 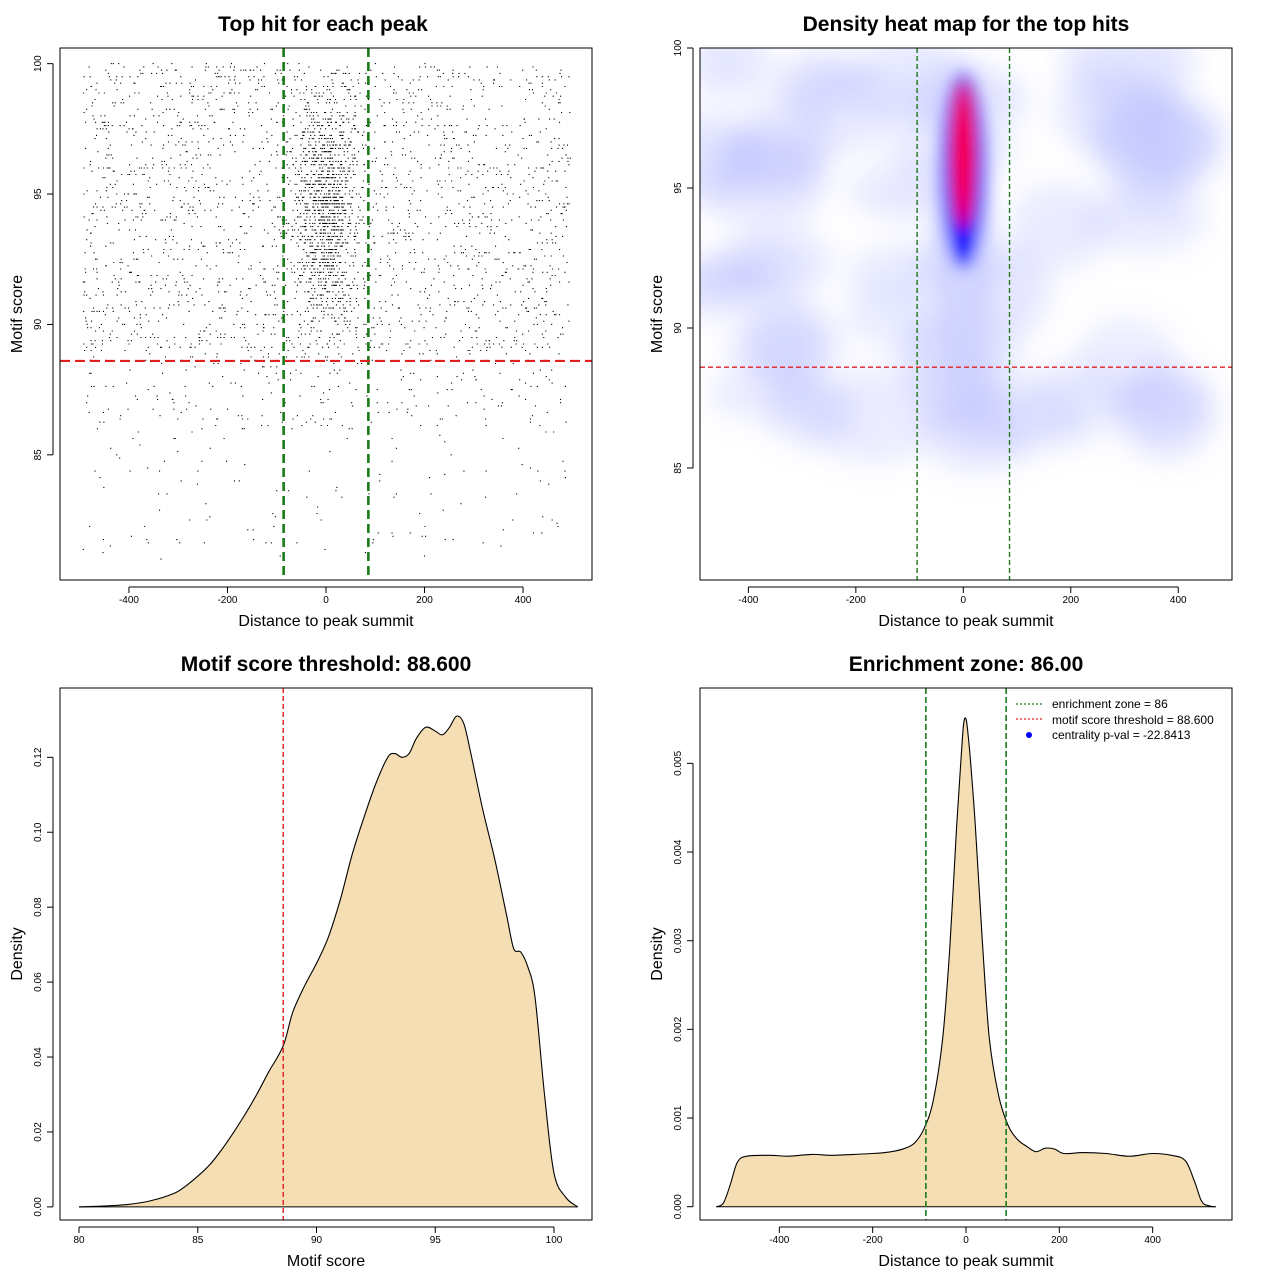 What do you see at coordinates (678, 1206) in the screenshot?
I see `y-tick-label: 0.000` at bounding box center [678, 1206].